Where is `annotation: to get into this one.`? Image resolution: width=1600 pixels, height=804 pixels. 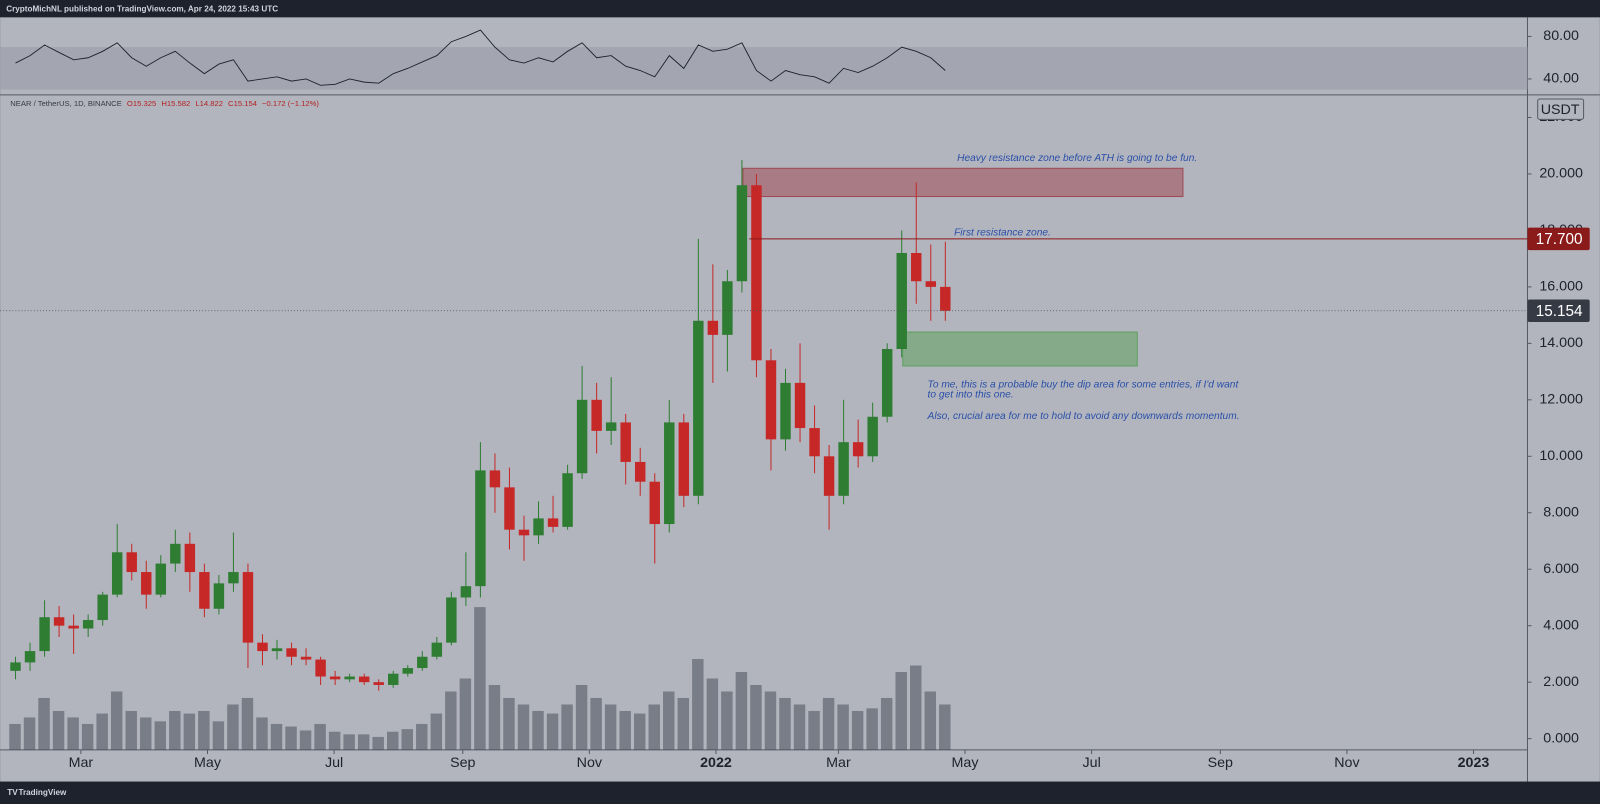 annotation: to get into this one. is located at coordinates (971, 395).